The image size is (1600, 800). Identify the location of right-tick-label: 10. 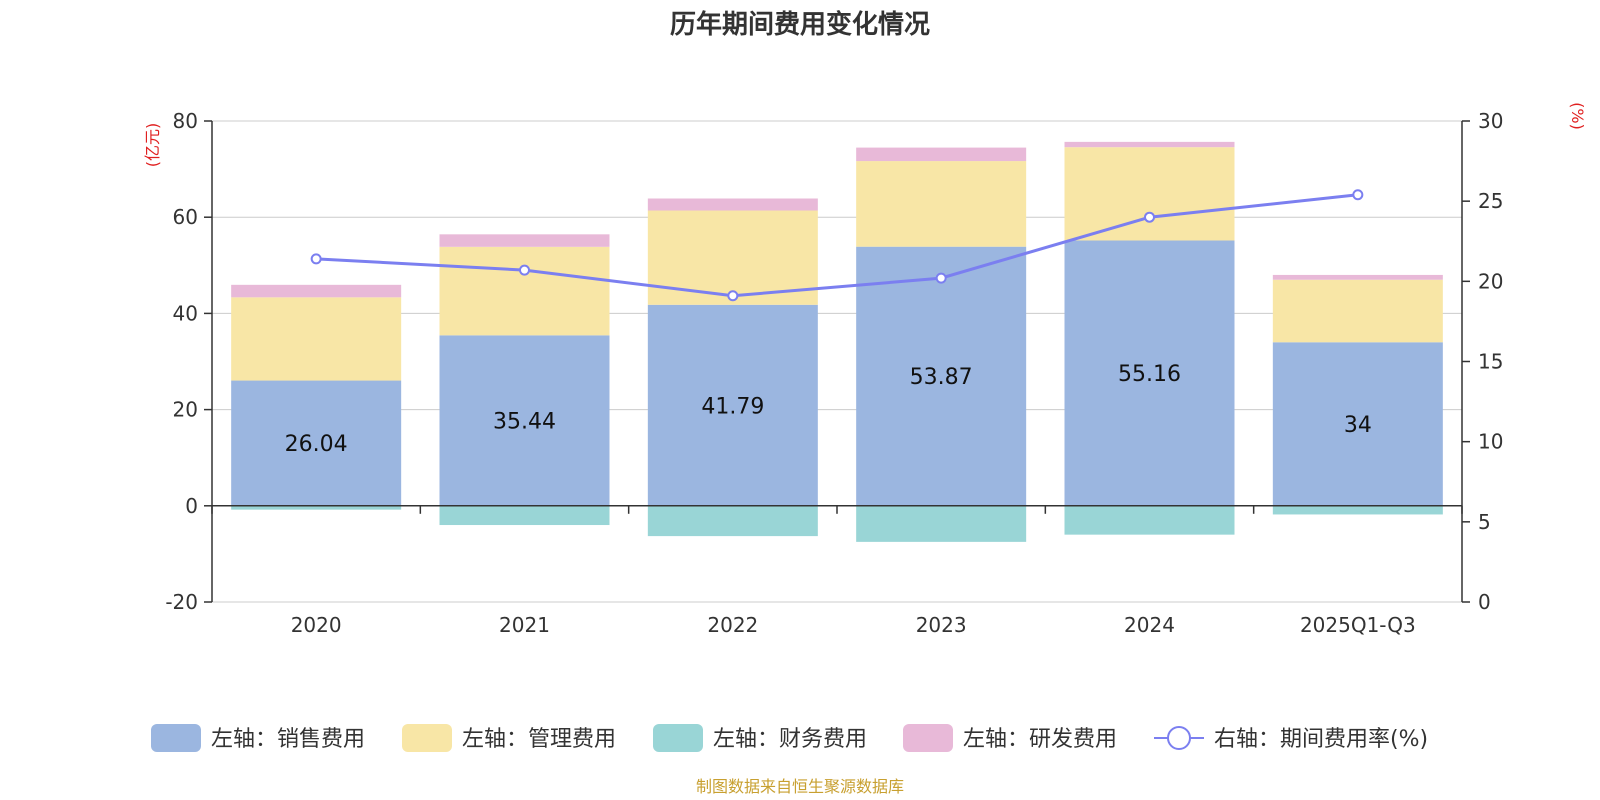
(1490, 442).